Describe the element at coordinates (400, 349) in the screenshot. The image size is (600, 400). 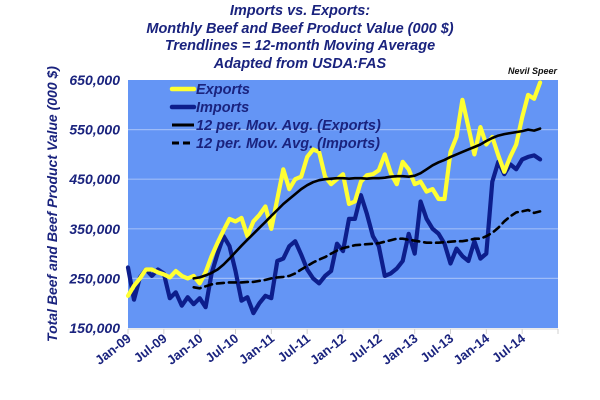
I see `x-tick-label: Jan-13` at that location.